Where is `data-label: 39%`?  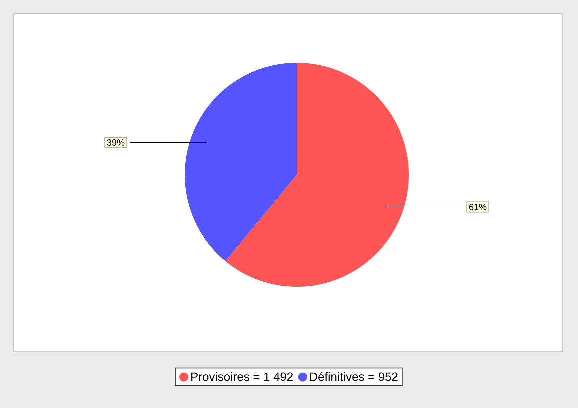 data-label: 39% is located at coordinates (116, 143).